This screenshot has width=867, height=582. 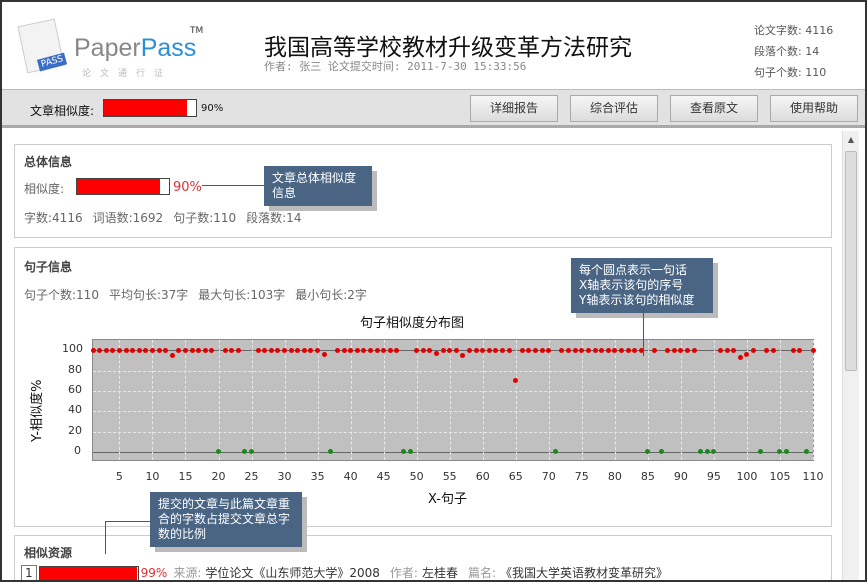 I want to click on scrollbar-thumb, so click(x=851, y=261).